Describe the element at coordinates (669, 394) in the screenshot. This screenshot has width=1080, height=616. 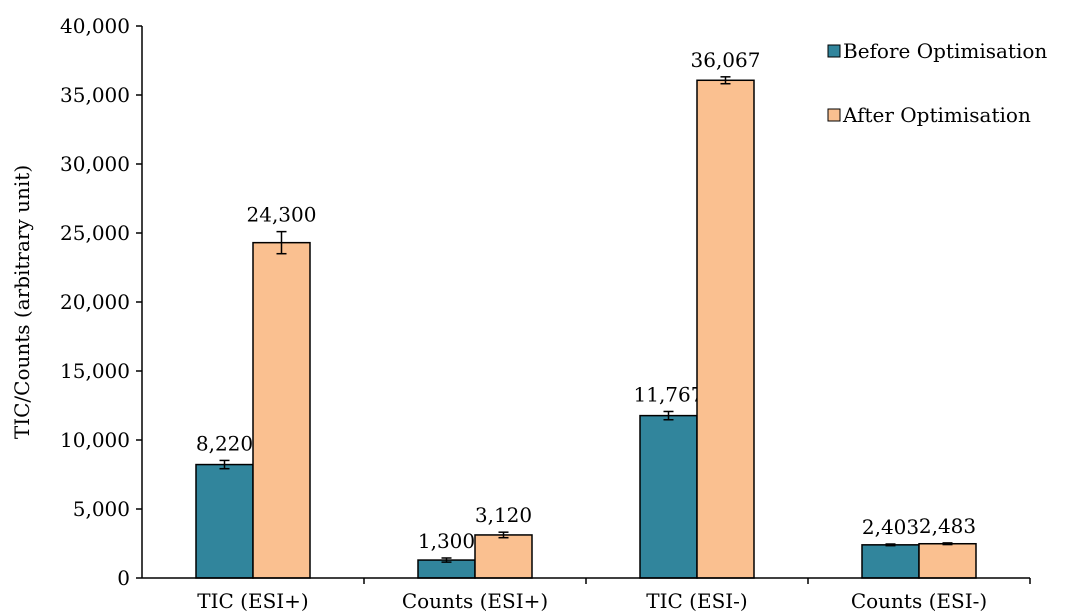
I see `data-label: 11,767` at that location.